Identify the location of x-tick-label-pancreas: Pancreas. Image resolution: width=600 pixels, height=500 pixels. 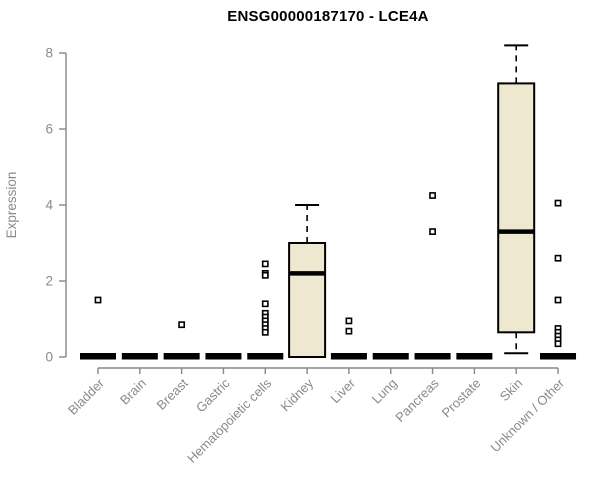
(417, 400).